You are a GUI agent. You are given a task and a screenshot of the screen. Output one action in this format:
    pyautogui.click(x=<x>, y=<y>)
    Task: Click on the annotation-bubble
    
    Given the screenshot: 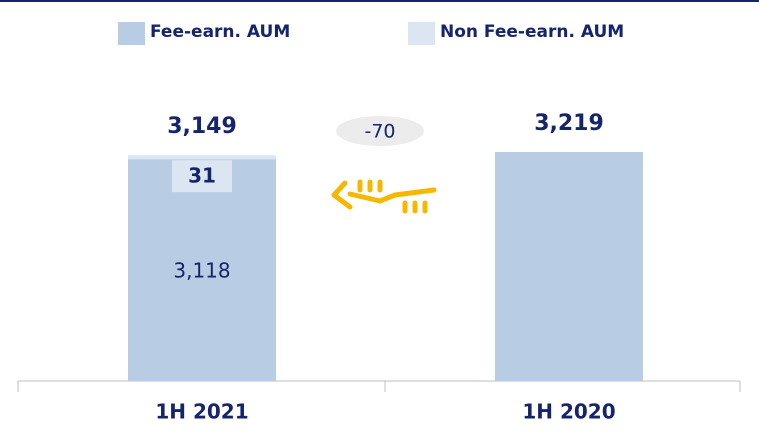 What is the action you would take?
    pyautogui.click(x=380, y=131)
    